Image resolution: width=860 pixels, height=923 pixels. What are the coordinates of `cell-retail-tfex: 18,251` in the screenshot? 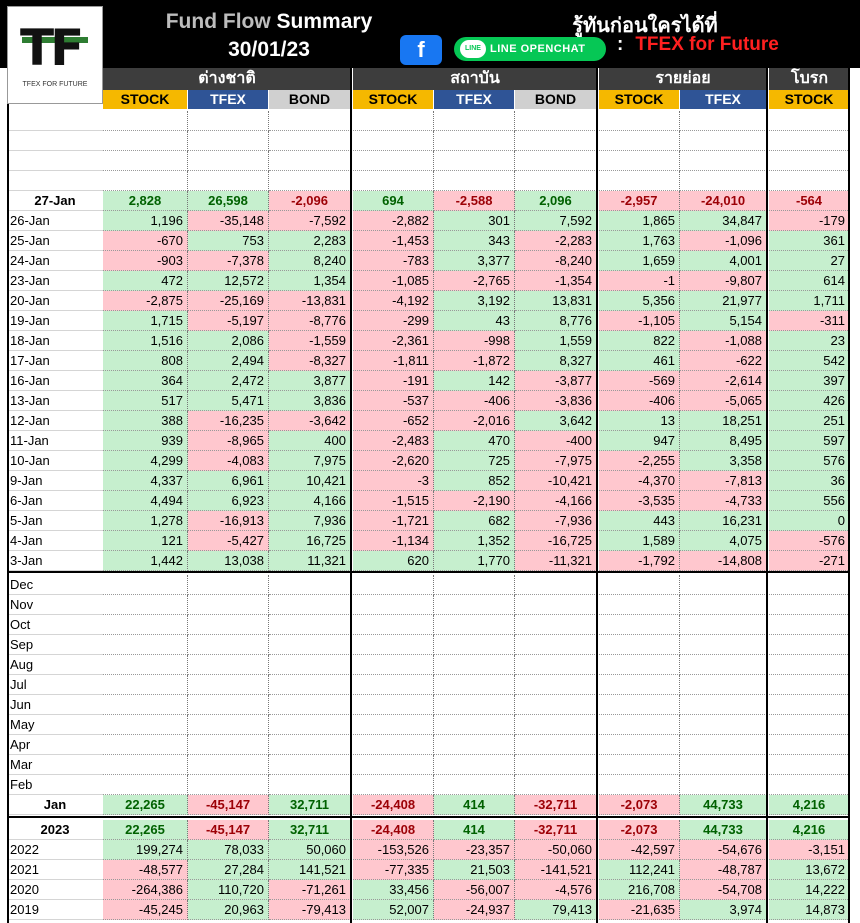 It's located at (723, 421).